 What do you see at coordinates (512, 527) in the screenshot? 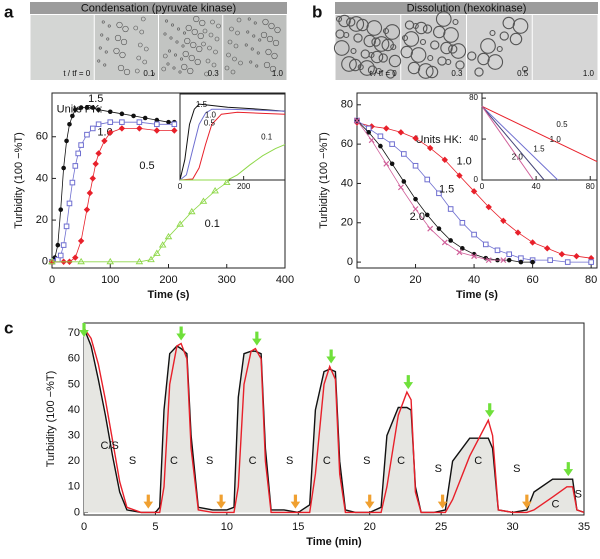
I see `x-tick-label: 30` at bounding box center [512, 527].